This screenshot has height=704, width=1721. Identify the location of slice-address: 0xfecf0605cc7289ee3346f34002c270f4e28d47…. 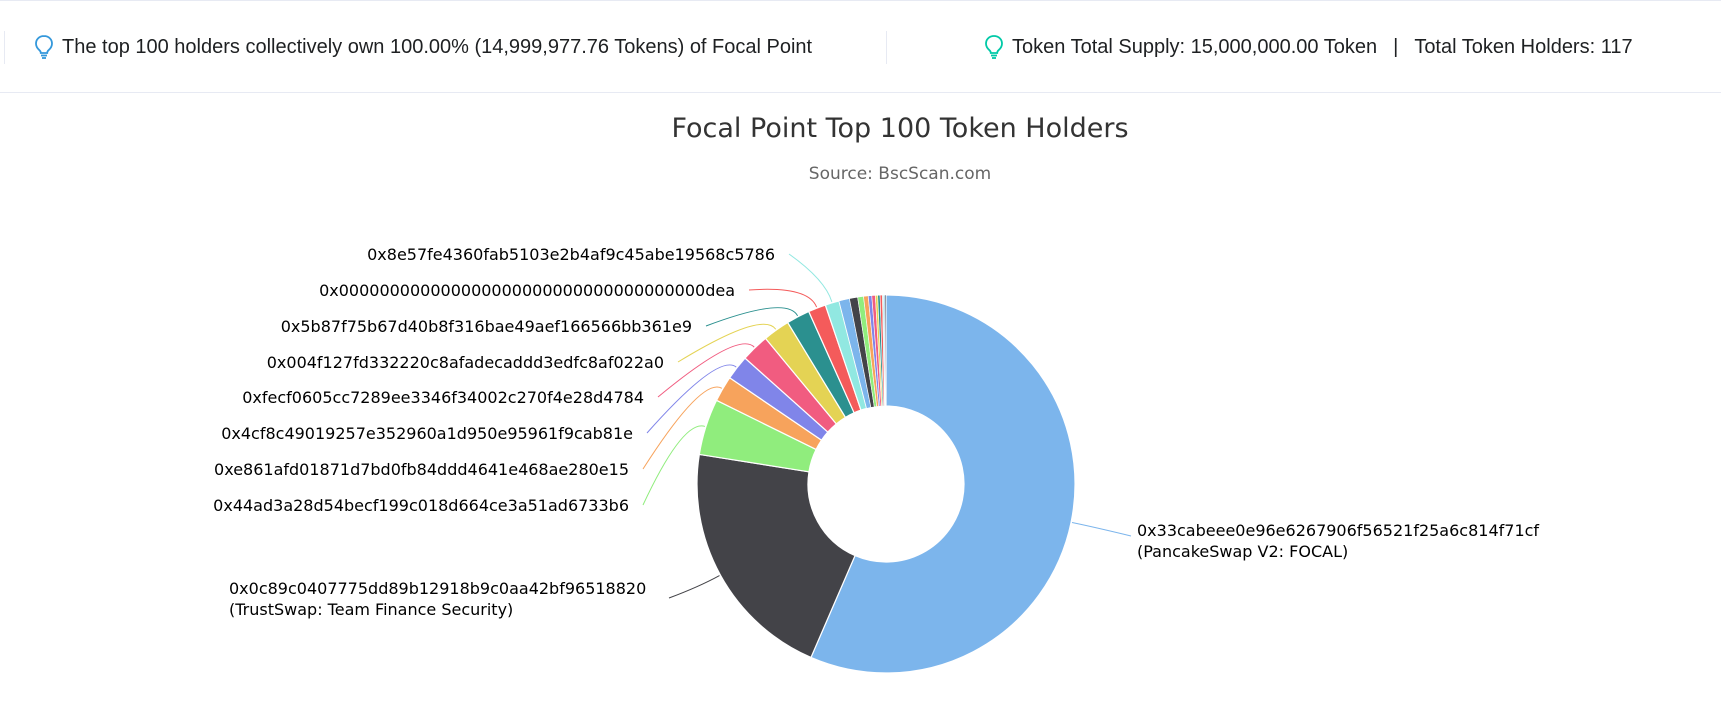
(443, 397).